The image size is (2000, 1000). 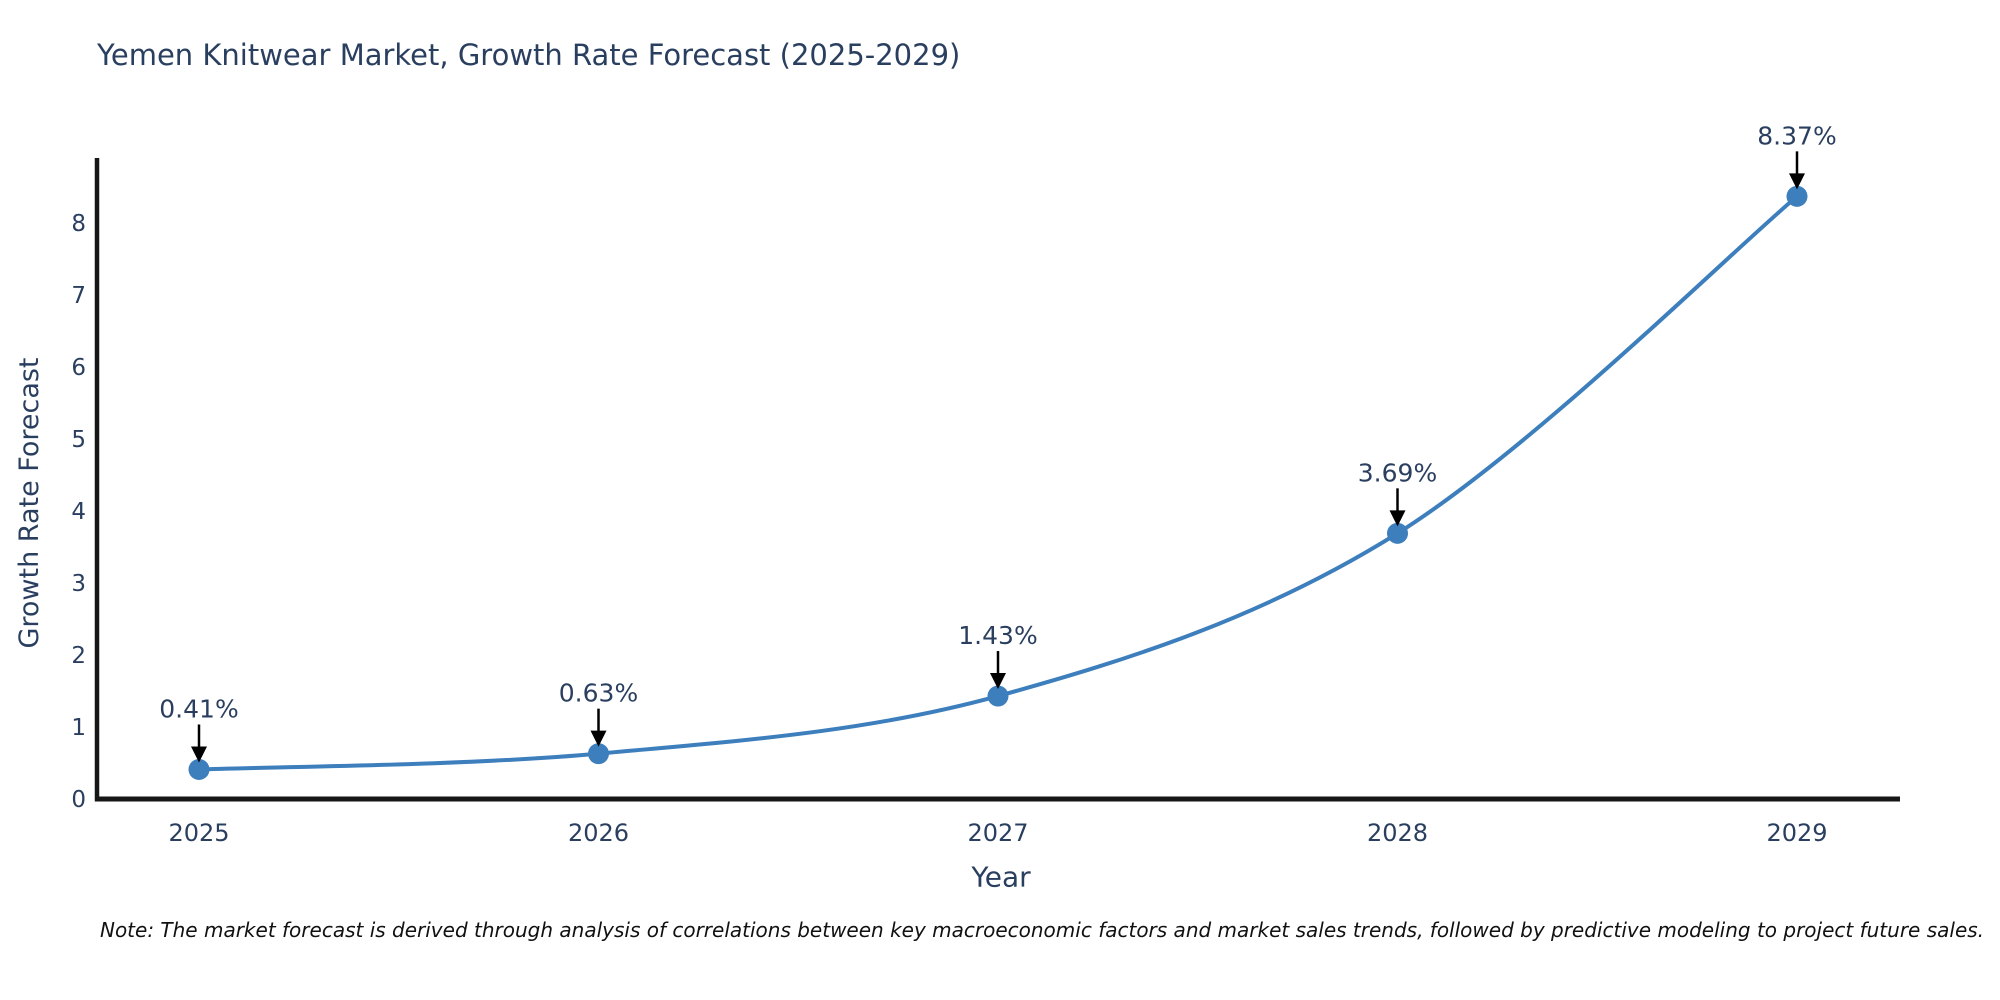 I want to click on annotation-label: 0.41%, so click(x=198, y=708).